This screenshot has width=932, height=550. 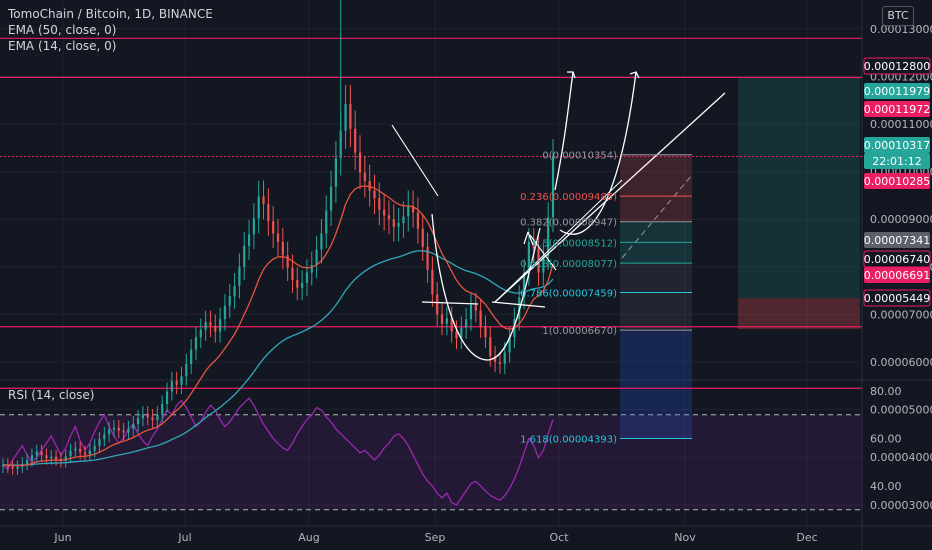 I want to click on fib-level-label: 0.618(0.00008077), so click(x=568, y=264).